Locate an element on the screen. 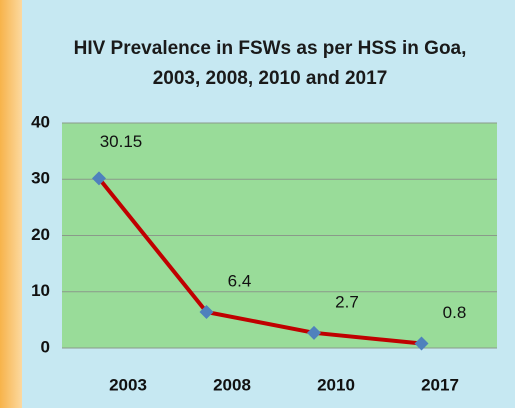 The width and height of the screenshot is (515, 408). x-tick-label: 2010 is located at coordinates (336, 384).